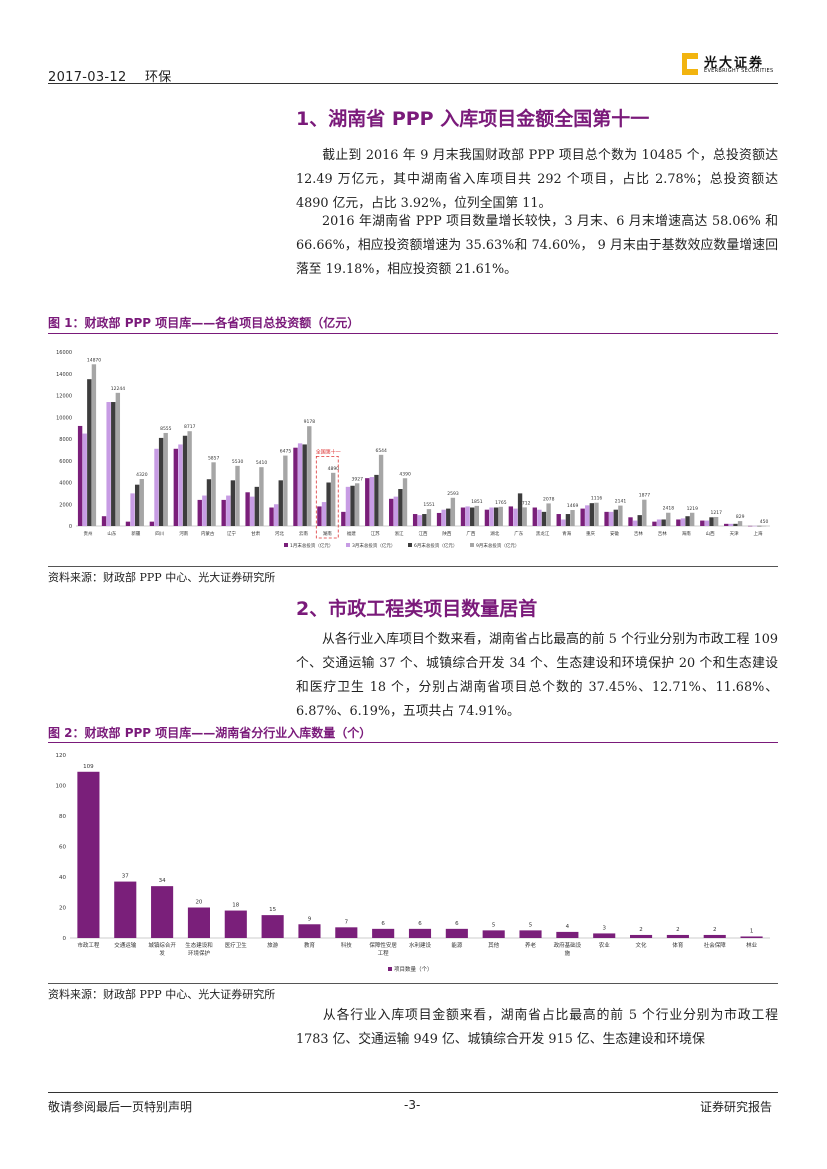  I want to click on x-tick-label: 上海, so click(758, 533).